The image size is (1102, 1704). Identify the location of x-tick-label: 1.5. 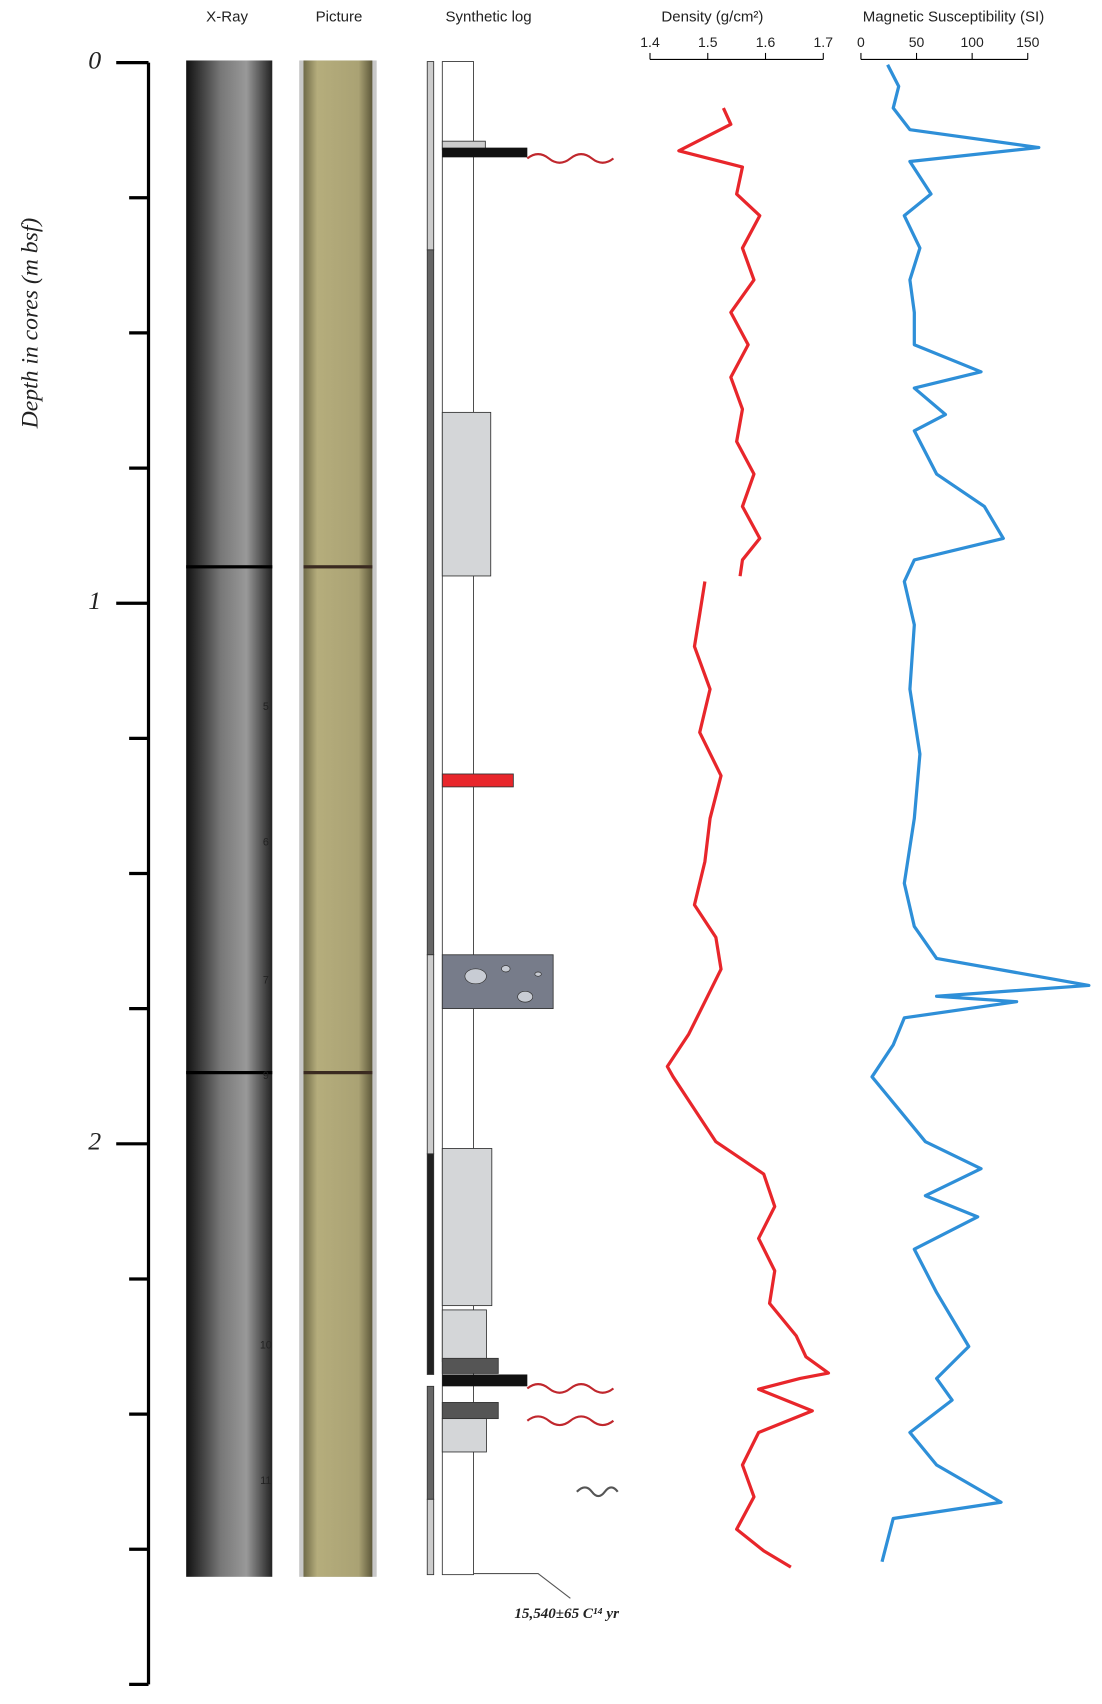
(708, 42).